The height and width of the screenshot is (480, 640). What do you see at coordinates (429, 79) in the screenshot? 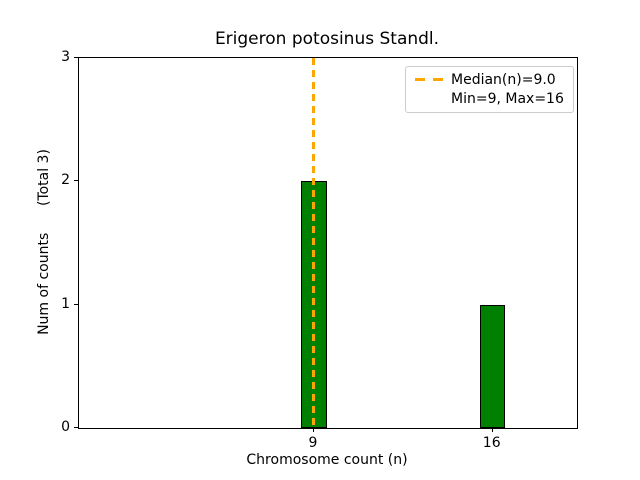
I see `median-dashed-line-icon` at bounding box center [429, 79].